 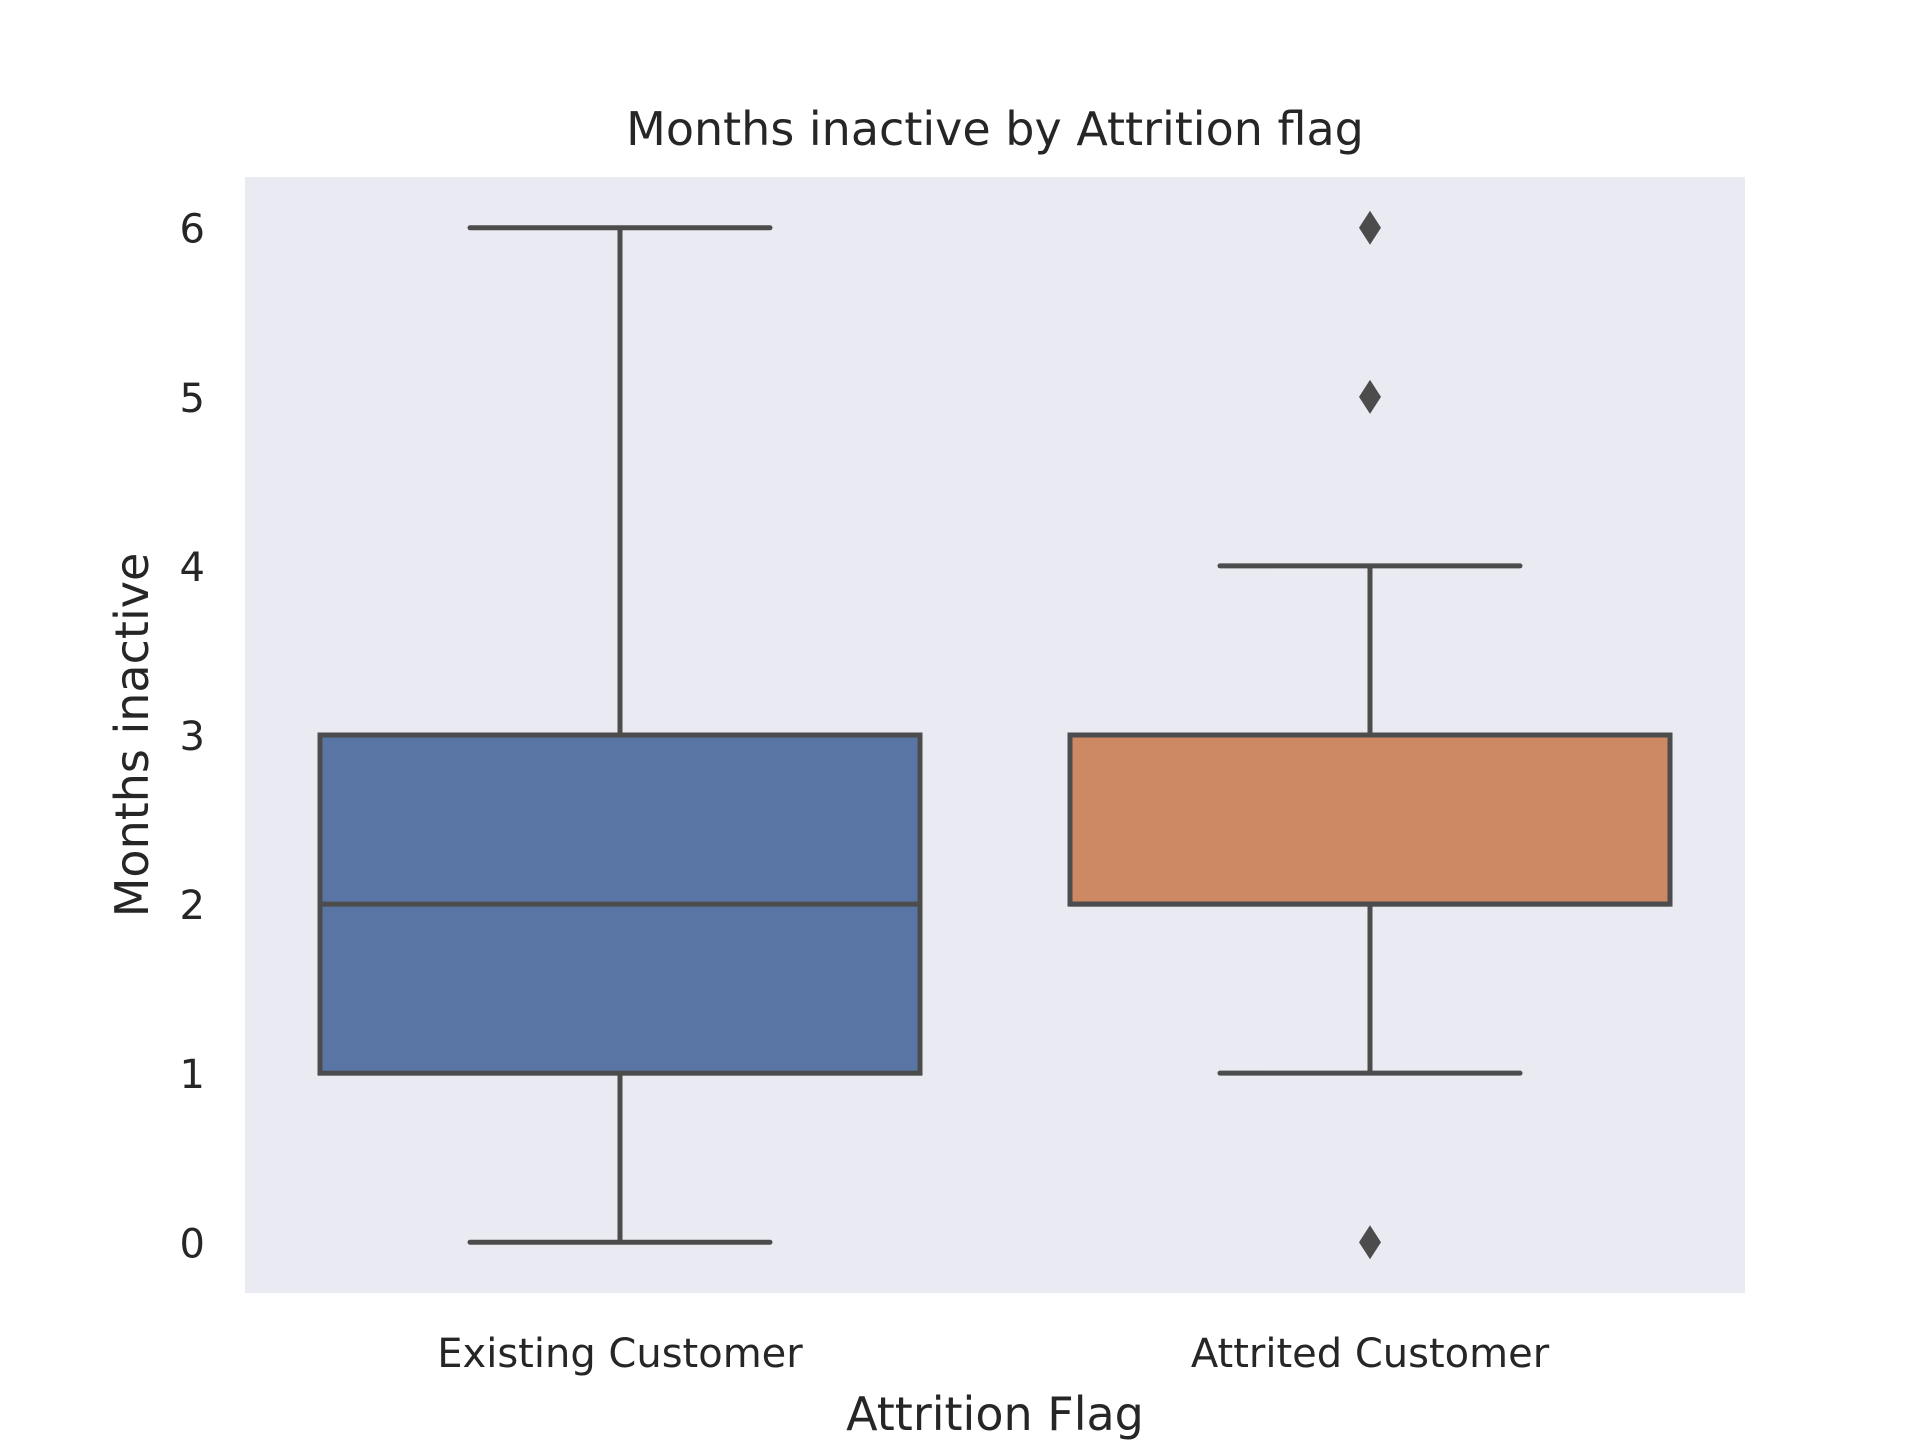 I want to click on x-axis-label: Attrition Flag, so click(x=995, y=1413).